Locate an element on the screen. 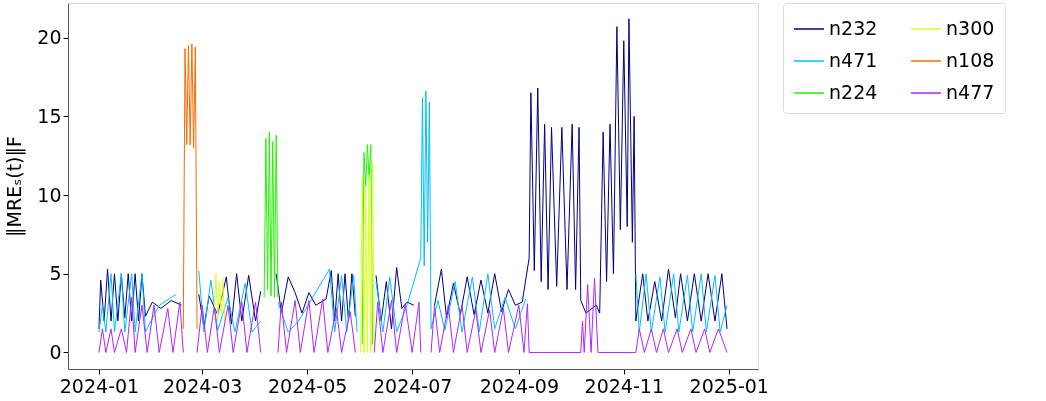  x-tick-label: 2024-05 is located at coordinates (307, 385).